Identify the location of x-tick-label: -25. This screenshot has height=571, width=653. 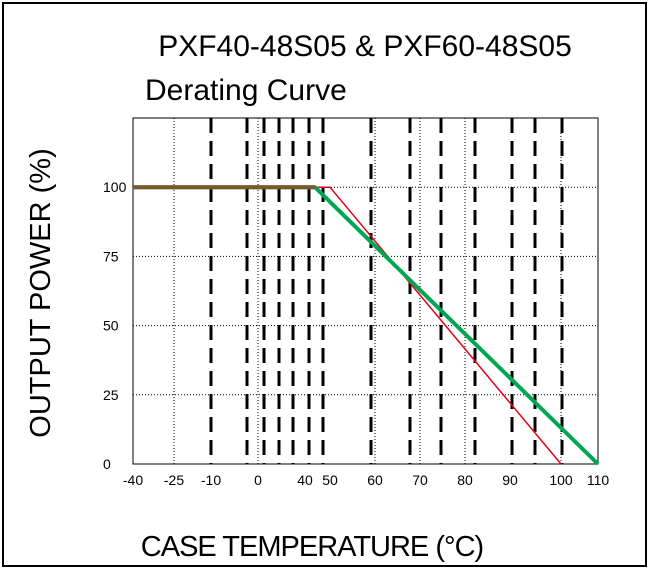
(174, 480).